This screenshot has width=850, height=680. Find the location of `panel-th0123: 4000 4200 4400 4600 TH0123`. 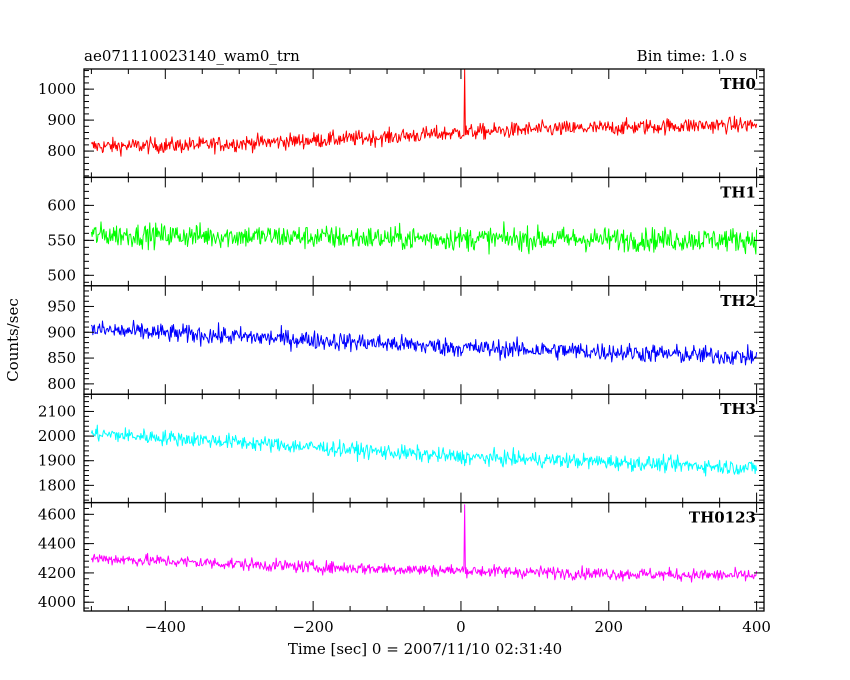

panel-th0123: 4000 4200 4400 4600 TH0123 is located at coordinates (401, 556).